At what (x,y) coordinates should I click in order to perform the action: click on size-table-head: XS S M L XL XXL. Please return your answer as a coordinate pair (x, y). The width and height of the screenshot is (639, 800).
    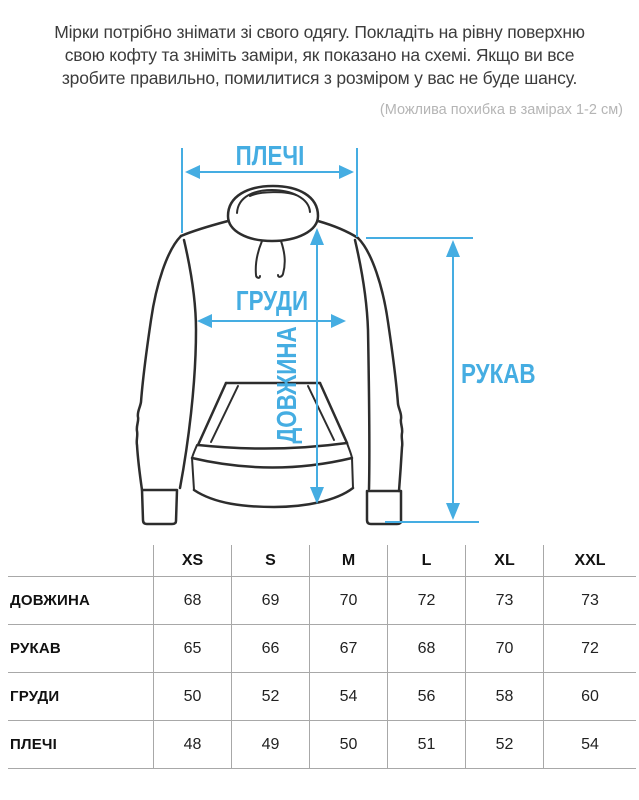
    Looking at the image, I should click on (322, 561).